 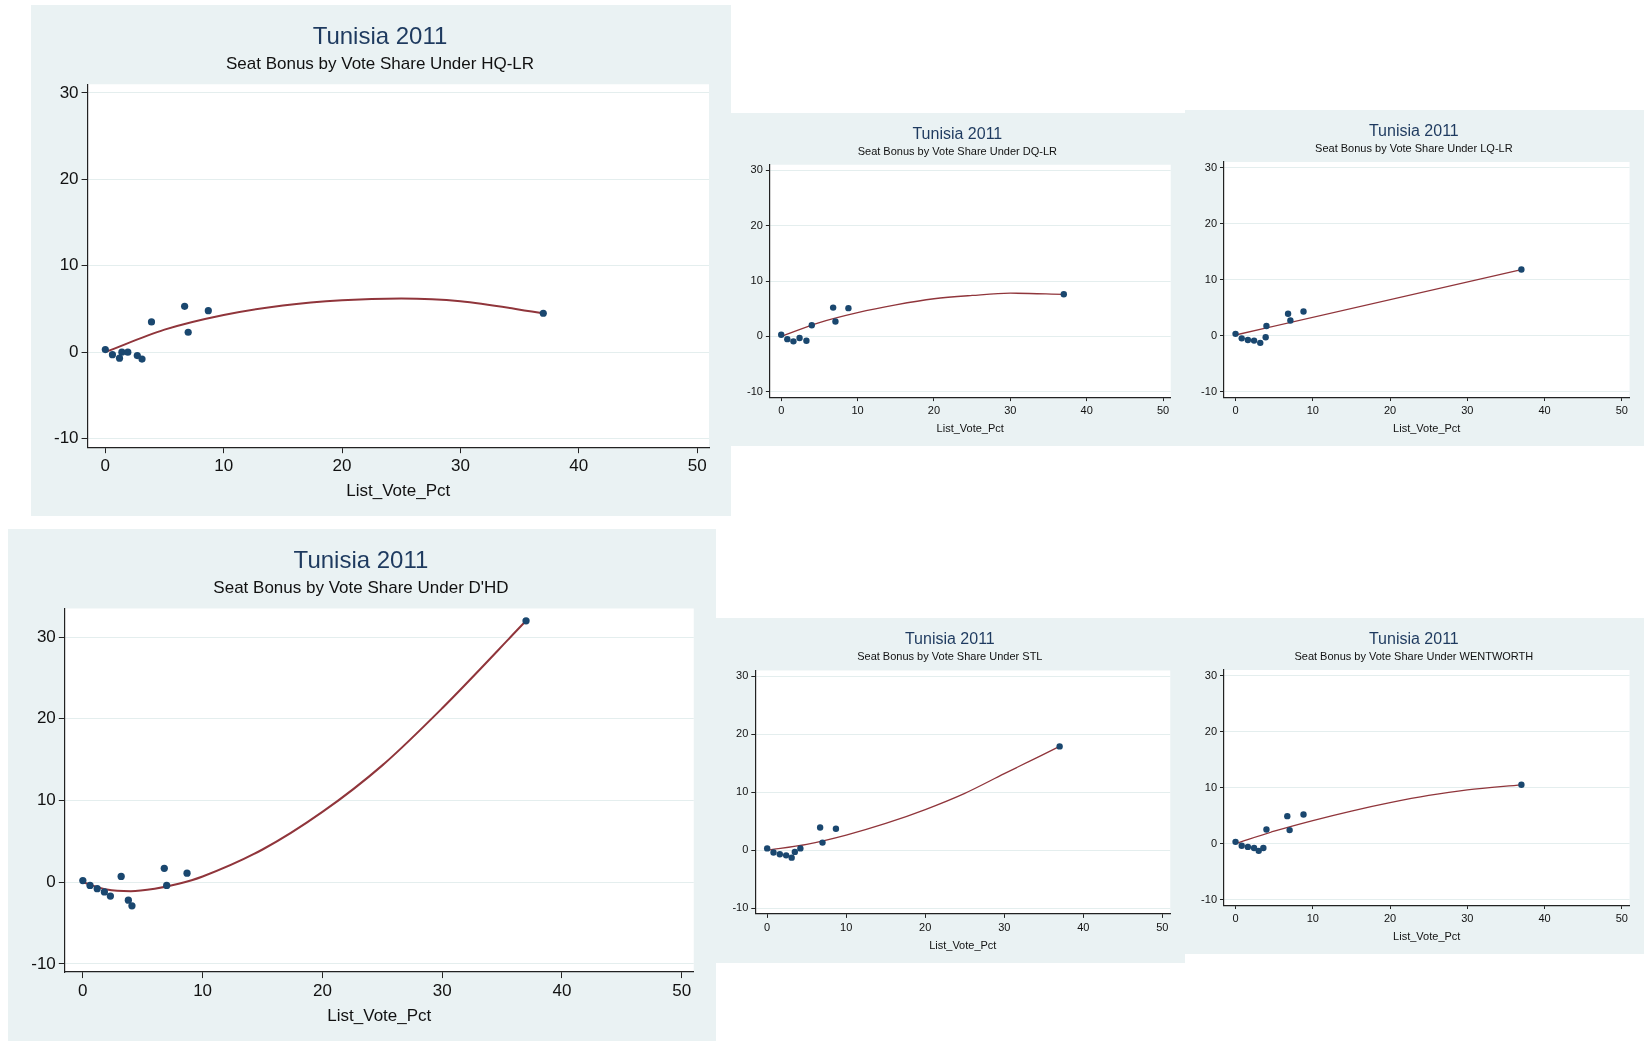 I want to click on chart-subtitle: Seat Bonus by Vote Share Under STL, so click(x=950, y=656).